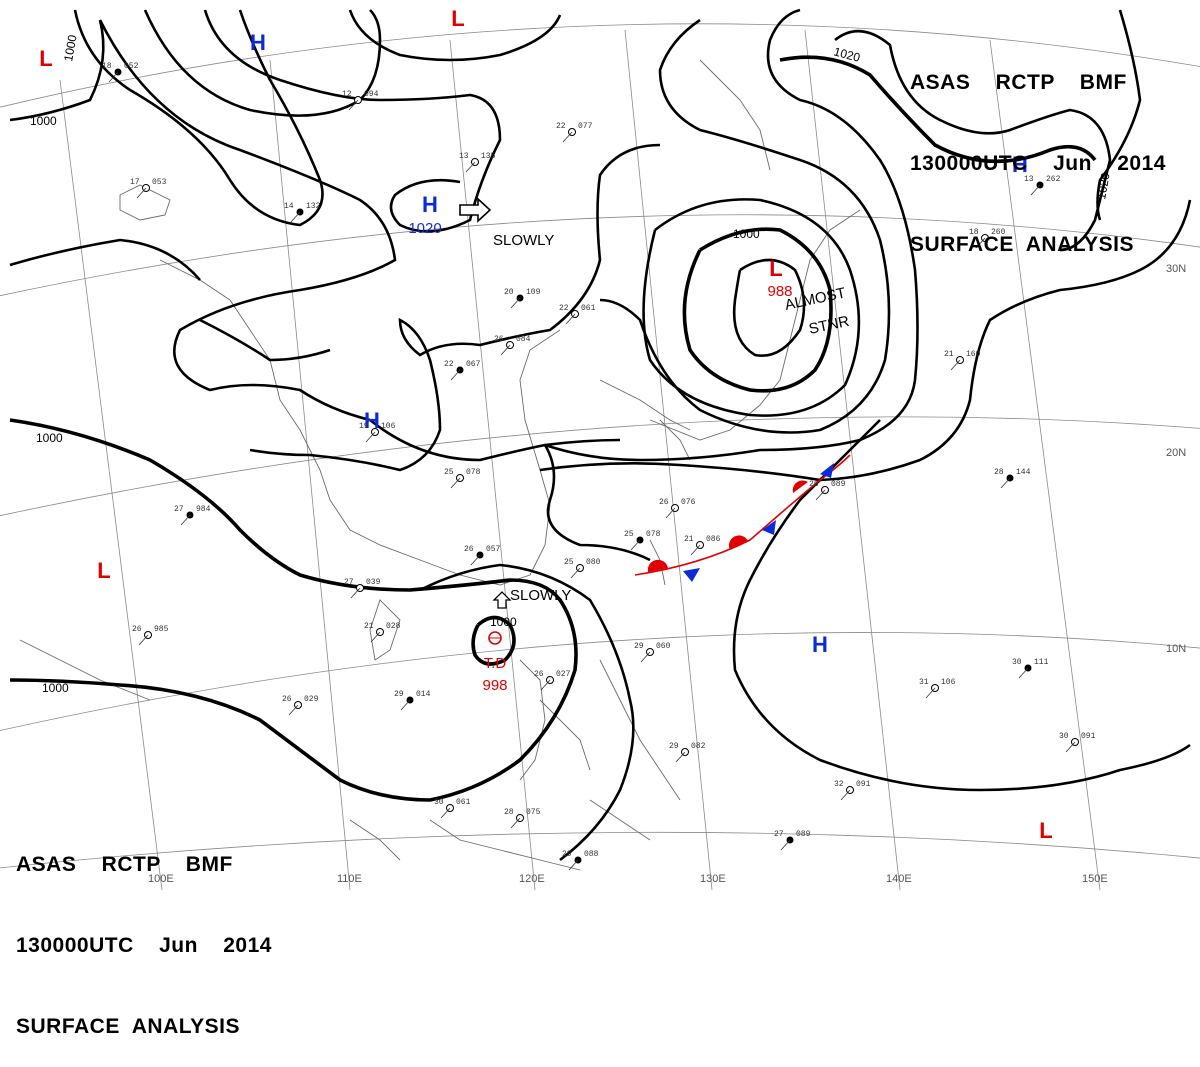  Describe the element at coordinates (1095, 879) in the screenshot. I see `lon-label-150e: 150E` at that location.